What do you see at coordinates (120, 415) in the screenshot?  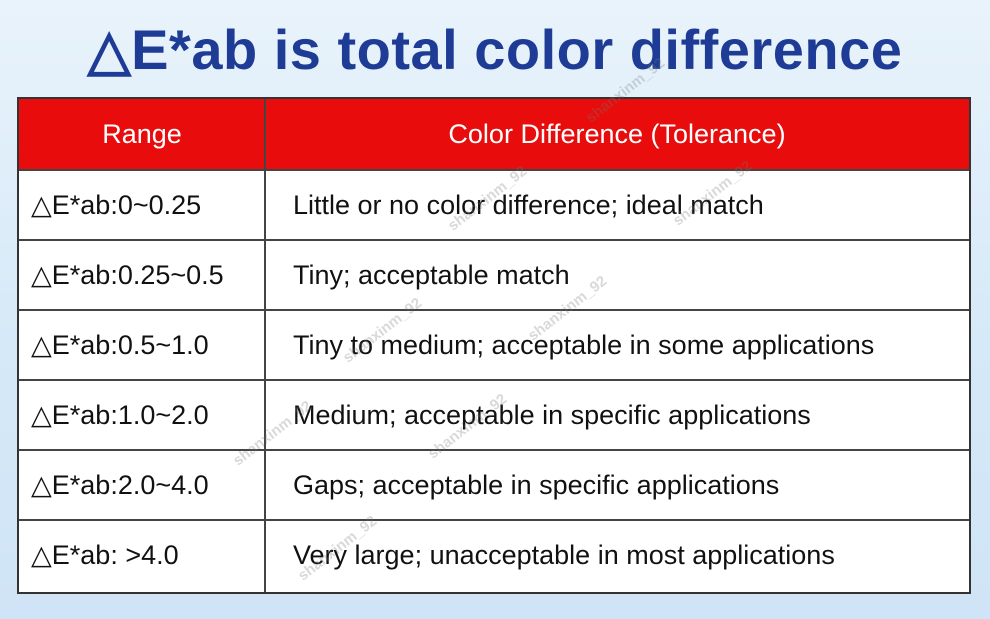 I see `range-cell: △E*ab:1.0~2.0` at bounding box center [120, 415].